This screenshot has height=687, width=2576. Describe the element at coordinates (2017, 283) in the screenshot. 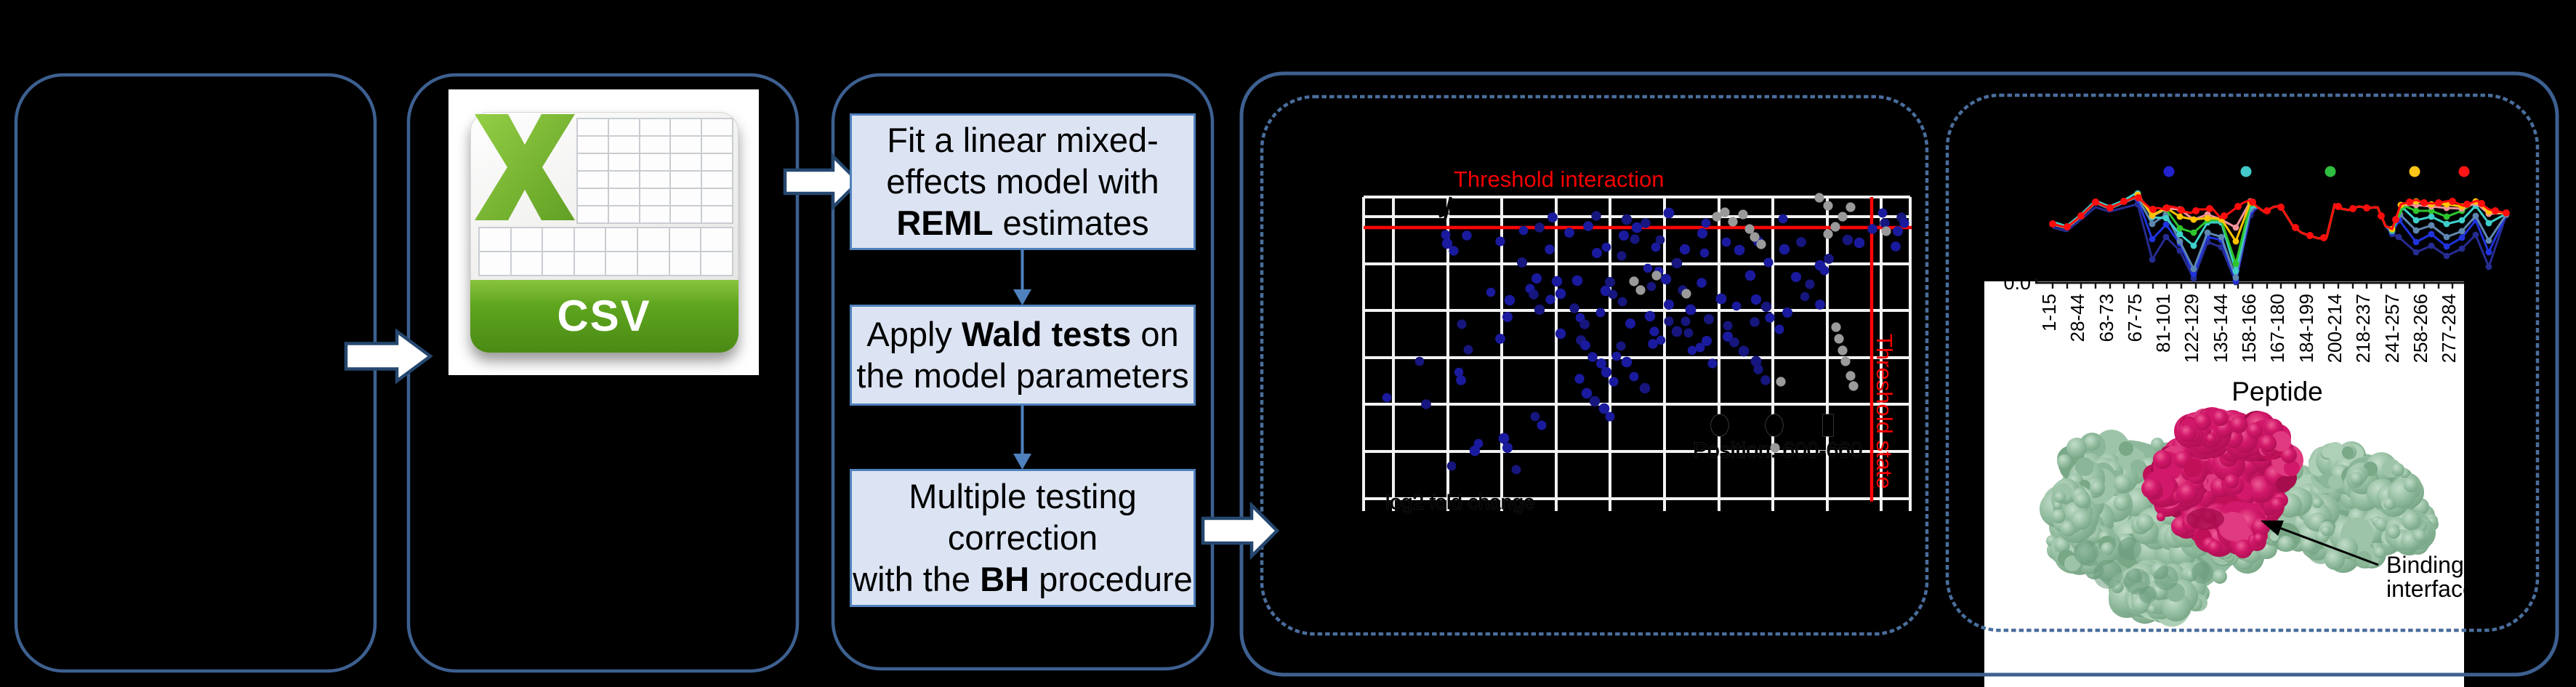

I see `svg-text: 0.0` at that location.